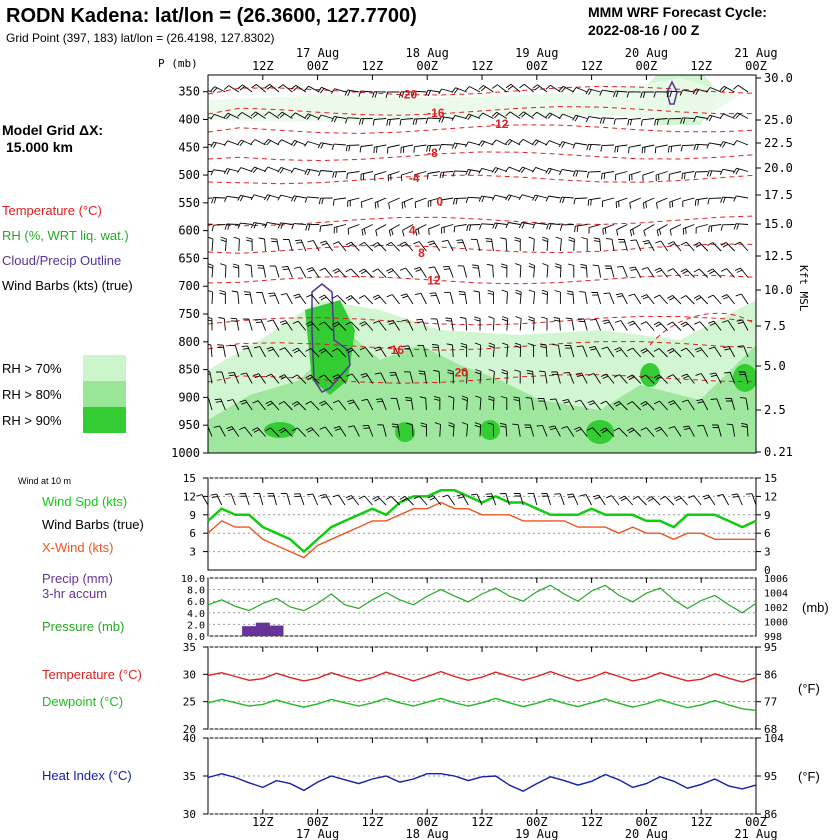 The image size is (840, 840). Describe the element at coordinates (189, 258) in the screenshot. I see `pressure-tick-label: 650` at that location.